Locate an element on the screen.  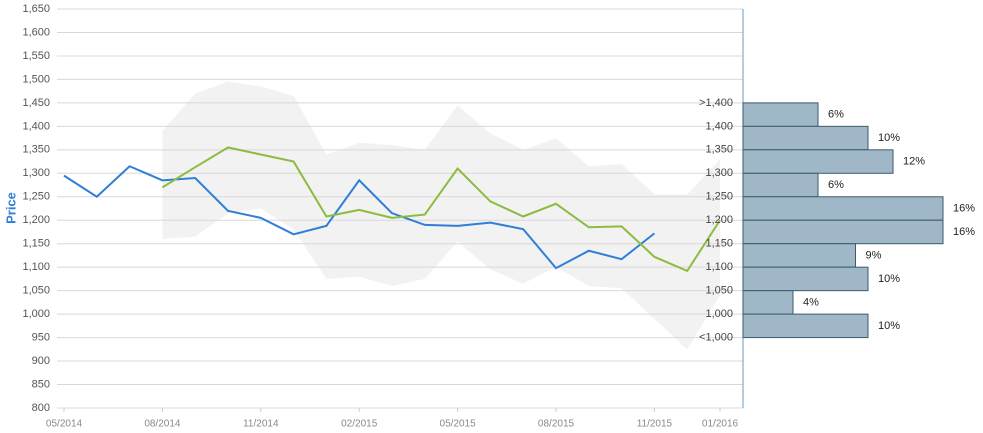
y-tick-label: 1,650 is located at coordinates (36, 9).